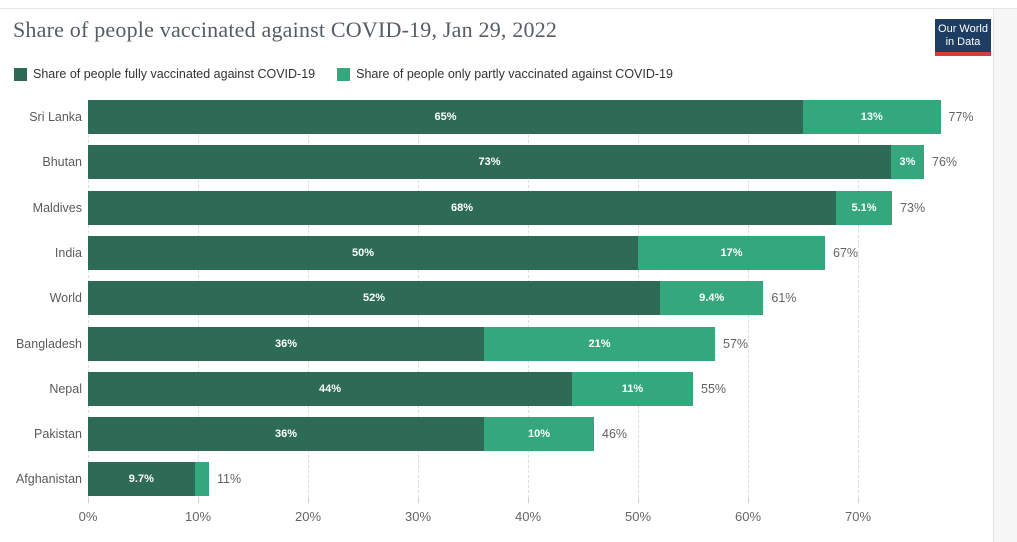  What do you see at coordinates (748, 516) in the screenshot?
I see `x-axis-tick-label: 60%` at bounding box center [748, 516].